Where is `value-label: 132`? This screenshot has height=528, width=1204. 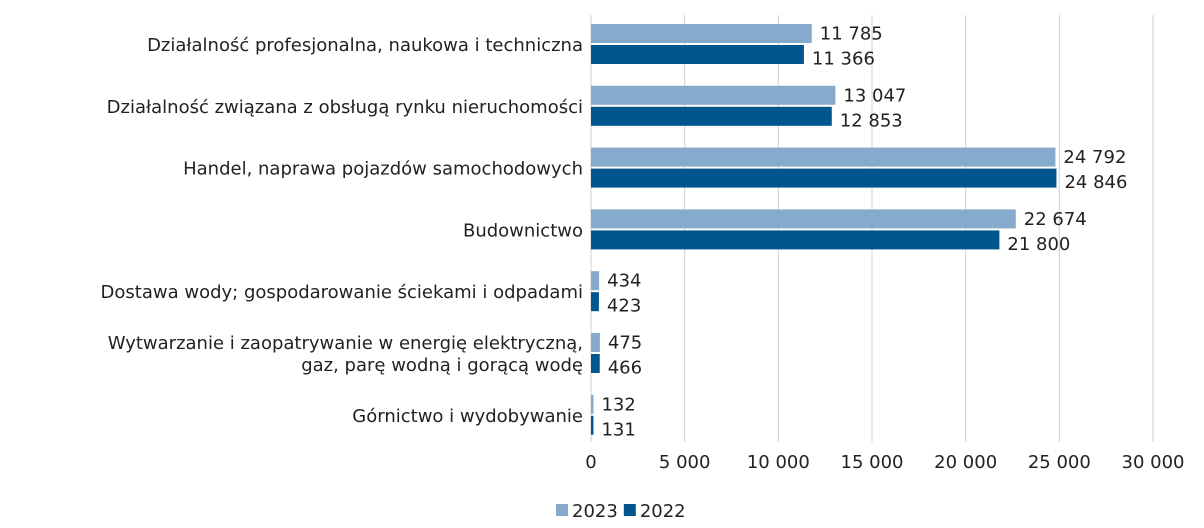
value-label: 132 is located at coordinates (618, 404).